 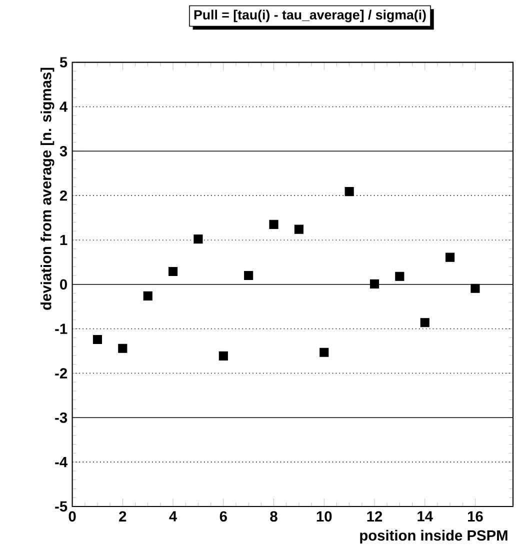 What do you see at coordinates (72, 516) in the screenshot?
I see `x-tick-label: 0` at bounding box center [72, 516].